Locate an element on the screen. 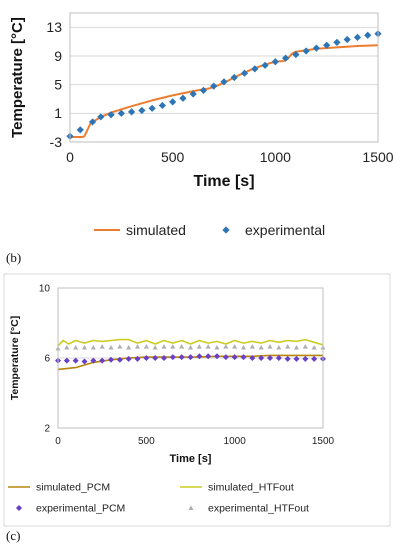 The image size is (400, 550). legend-label-experimental: experimental is located at coordinates (285, 230).